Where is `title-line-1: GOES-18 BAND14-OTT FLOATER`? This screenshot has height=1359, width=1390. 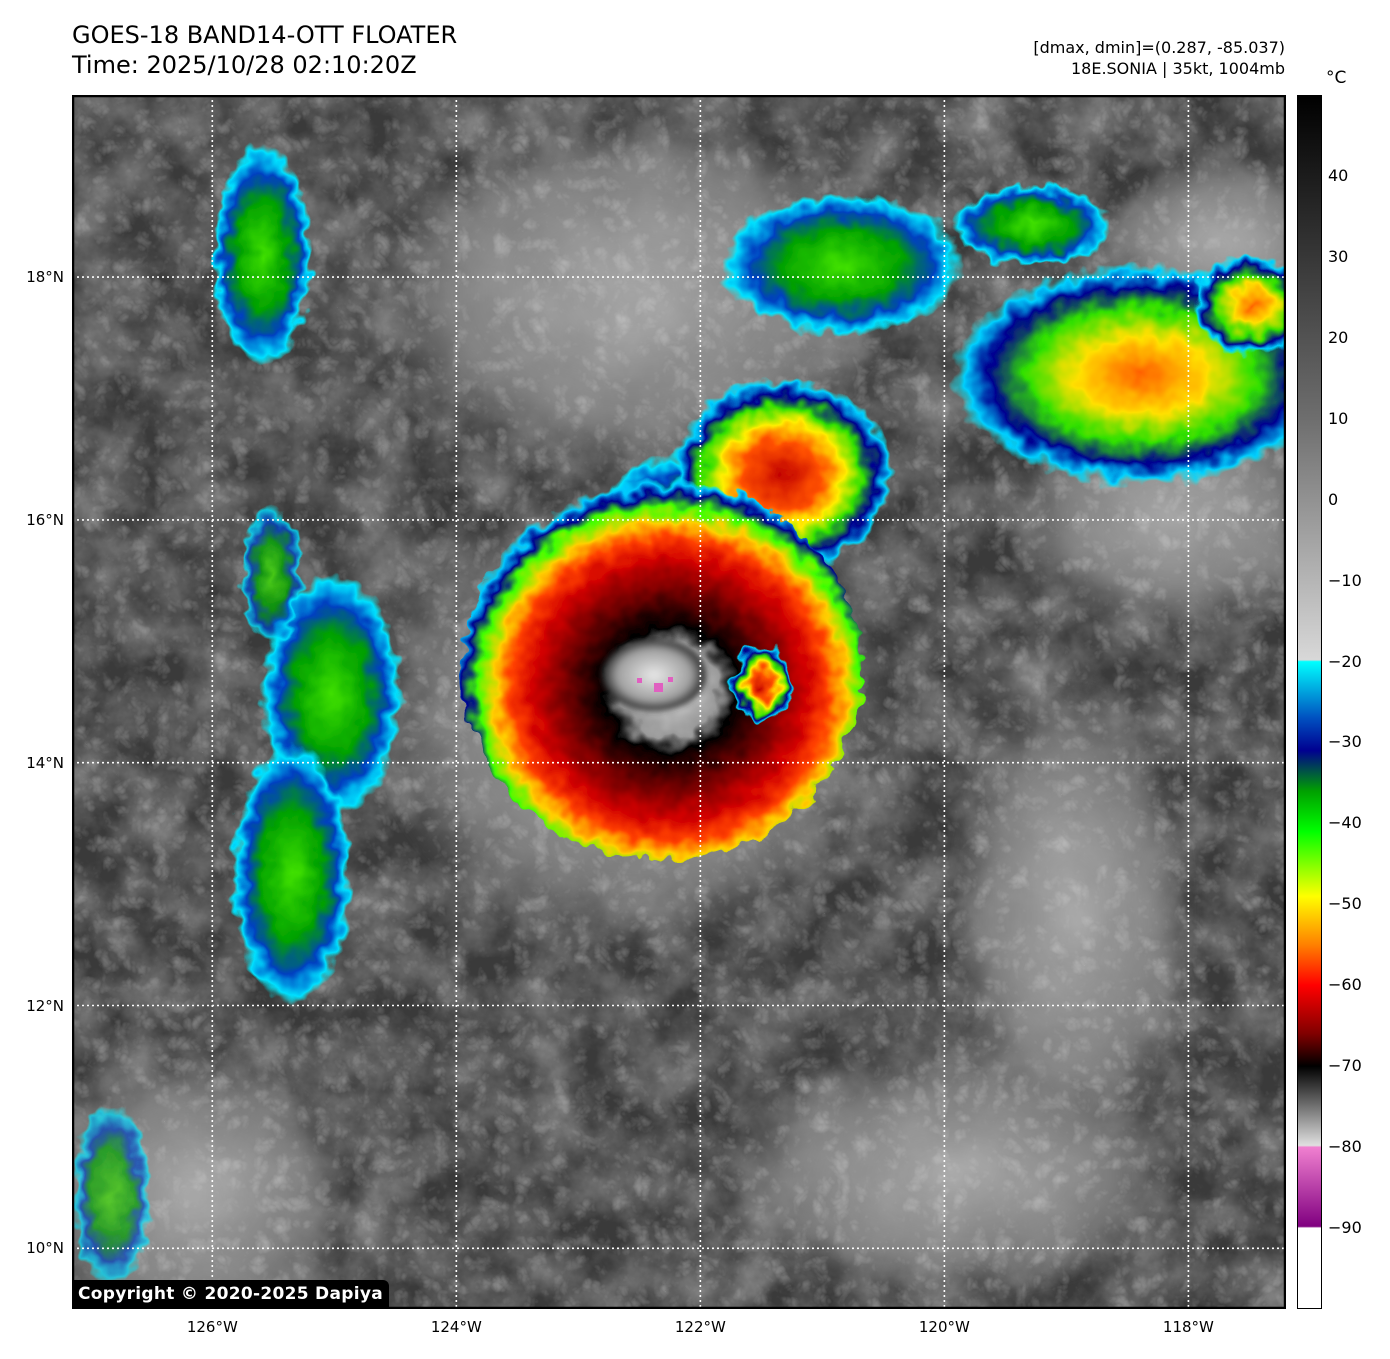 title-line-1: GOES-18 BAND14-OTT FLOATER is located at coordinates (265, 35).